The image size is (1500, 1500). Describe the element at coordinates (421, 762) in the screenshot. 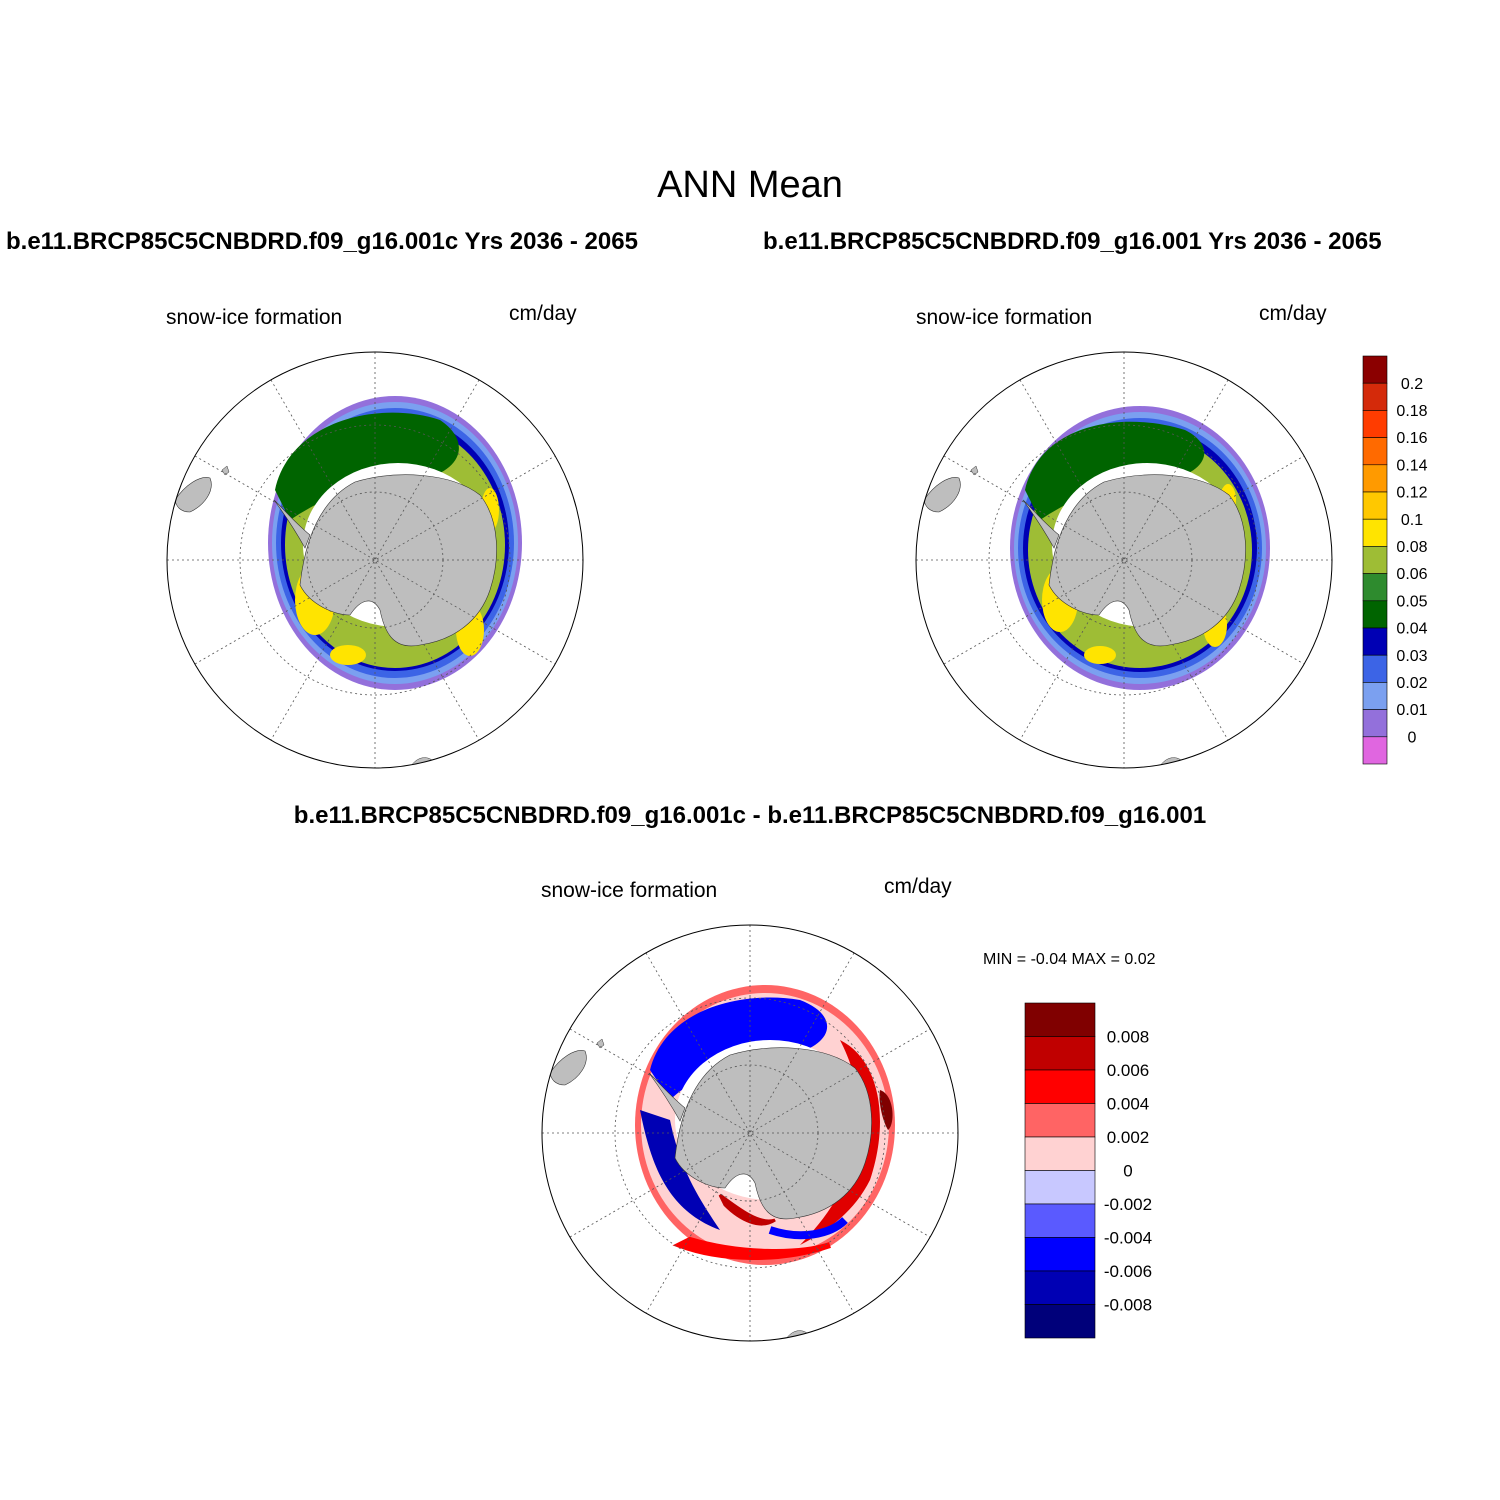

I see `new-zealand` at that location.